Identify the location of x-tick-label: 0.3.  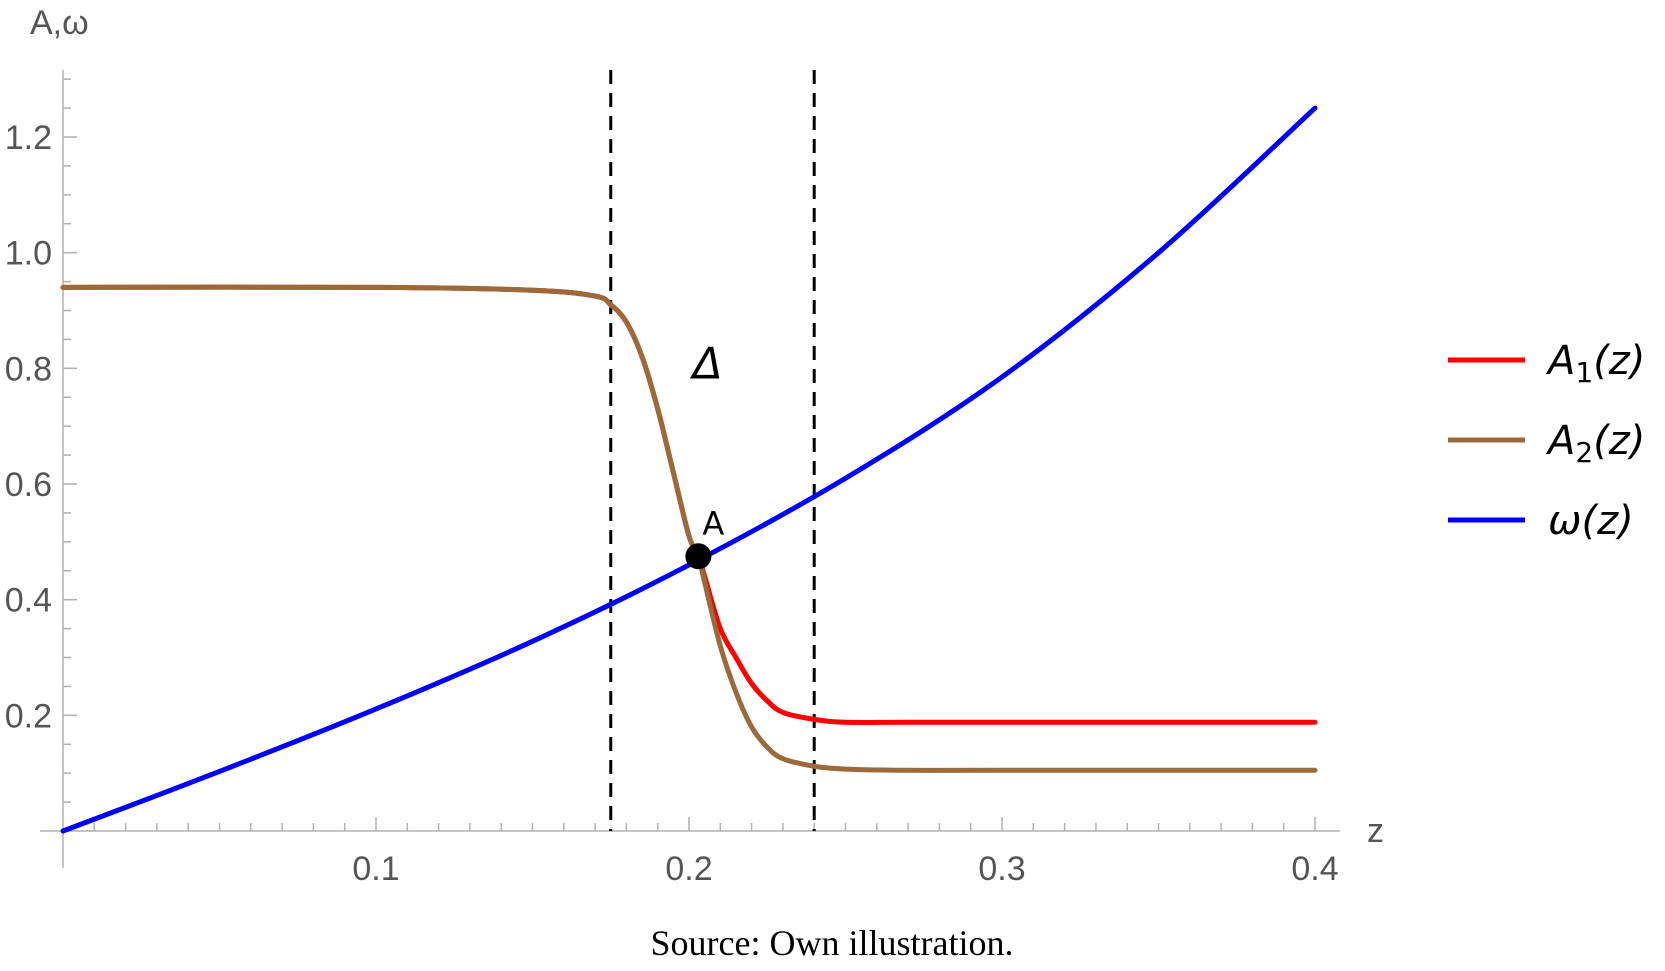
(1001, 869).